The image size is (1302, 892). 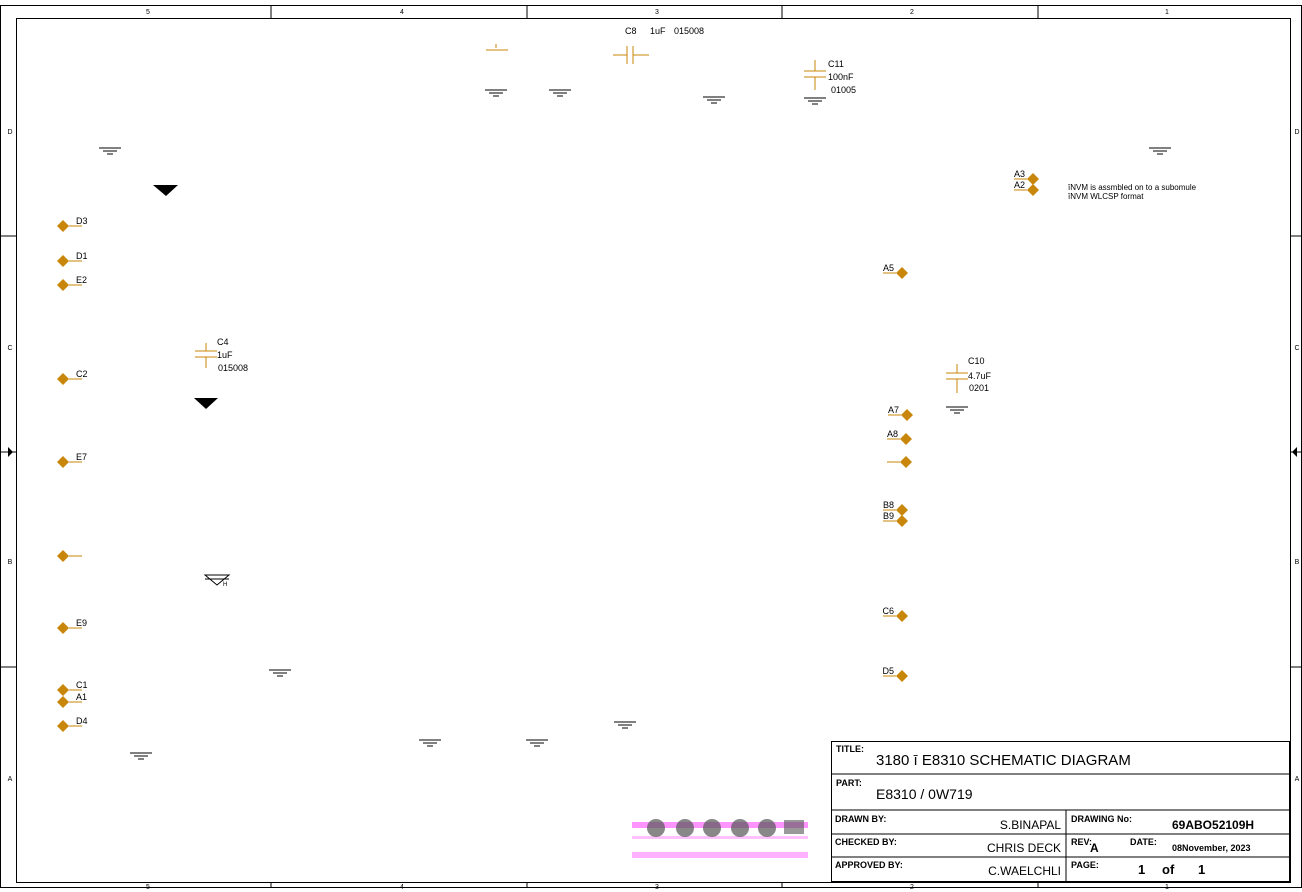 I want to click on pin-port: E9, so click(x=72, y=626).